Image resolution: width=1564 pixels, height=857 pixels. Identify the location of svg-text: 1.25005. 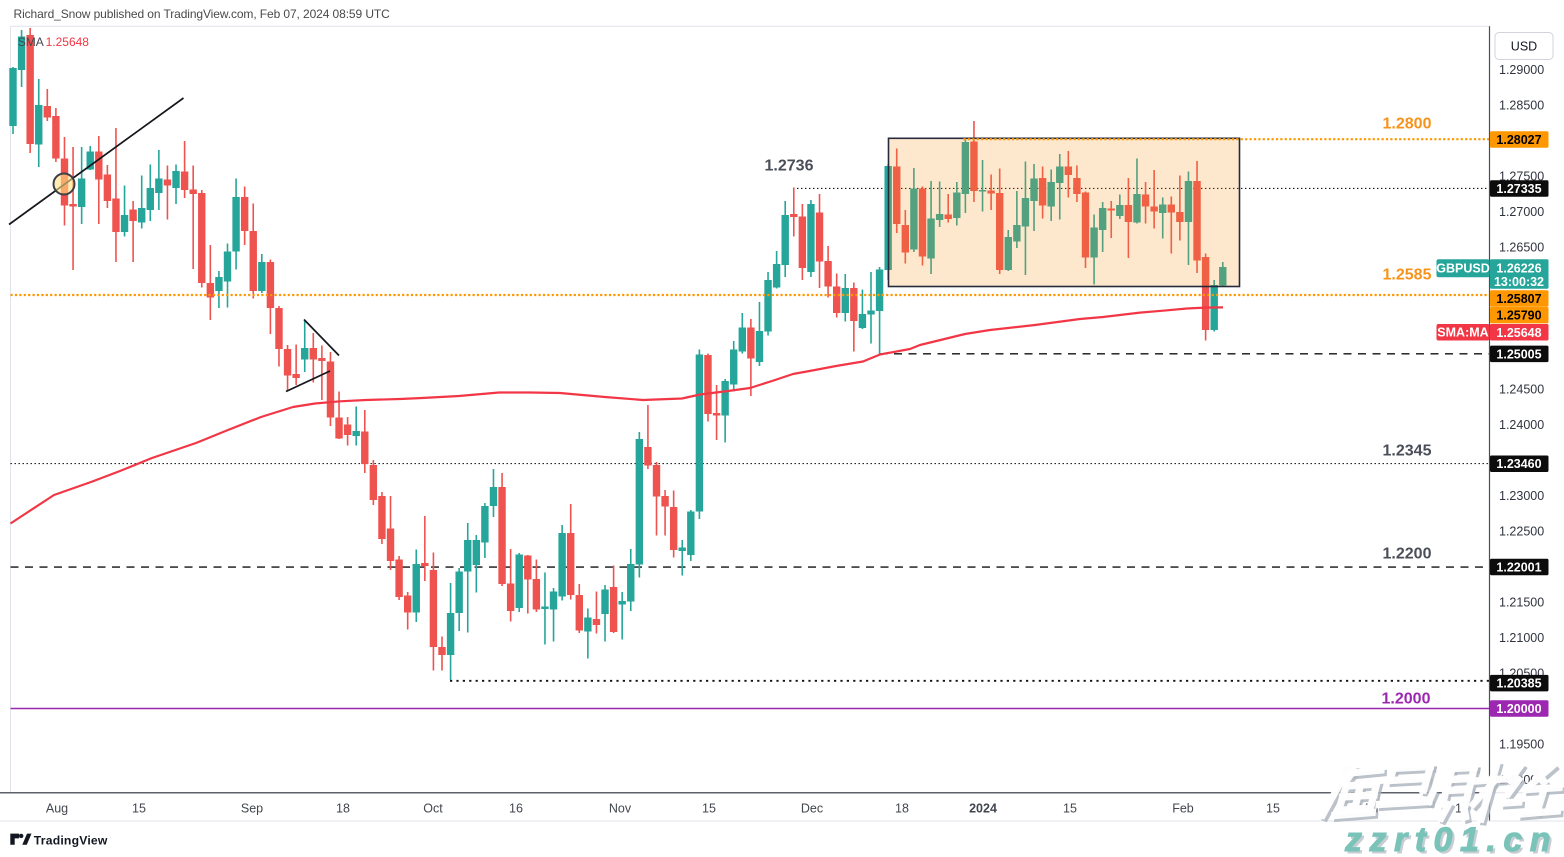
(1518, 354).